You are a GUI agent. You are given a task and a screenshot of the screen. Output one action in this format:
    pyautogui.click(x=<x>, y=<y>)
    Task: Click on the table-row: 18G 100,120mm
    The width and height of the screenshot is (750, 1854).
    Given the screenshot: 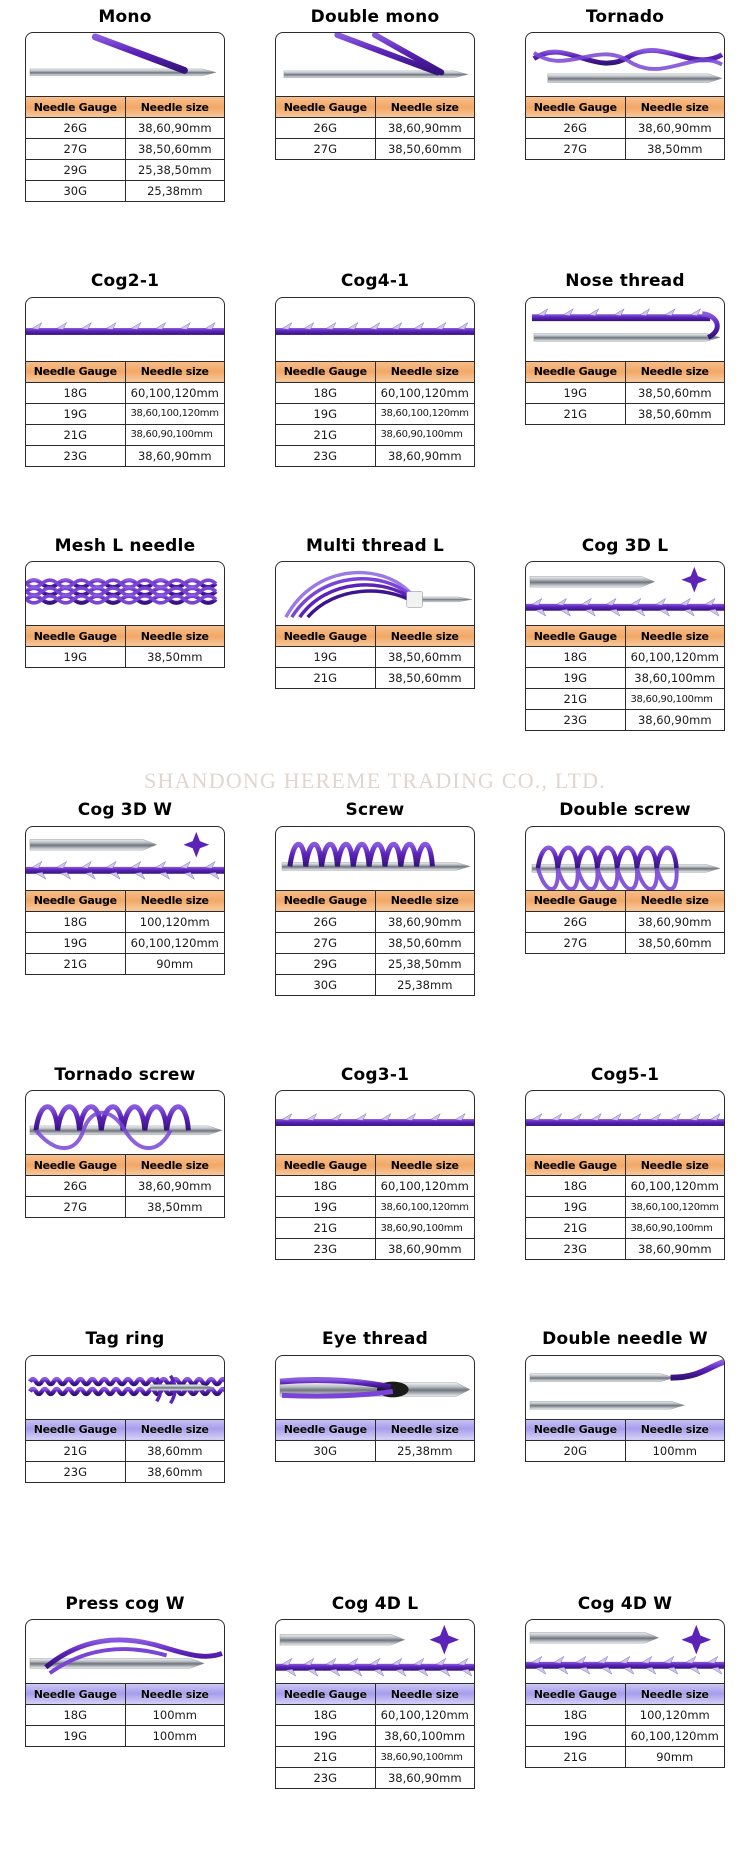 What is the action you would take?
    pyautogui.click(x=625, y=1715)
    